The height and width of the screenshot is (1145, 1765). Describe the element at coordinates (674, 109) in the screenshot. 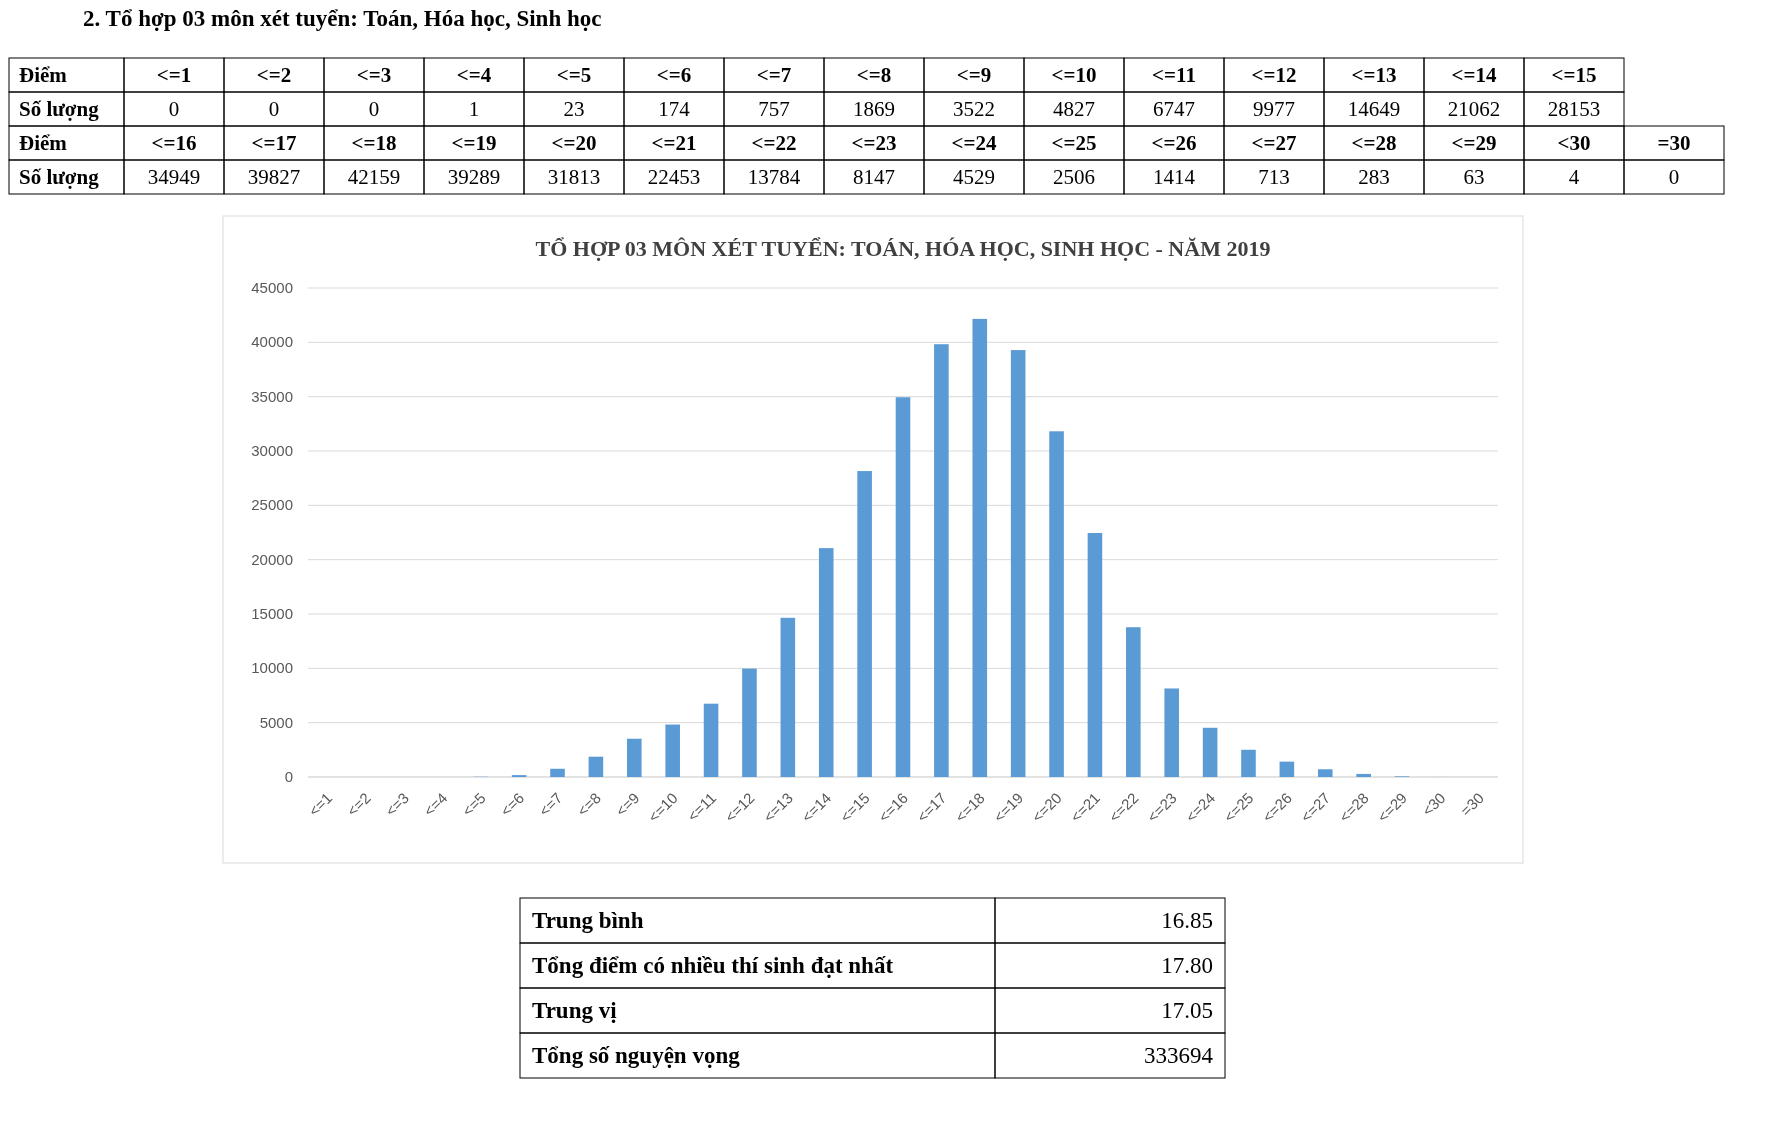

I see `text: 174` at that location.